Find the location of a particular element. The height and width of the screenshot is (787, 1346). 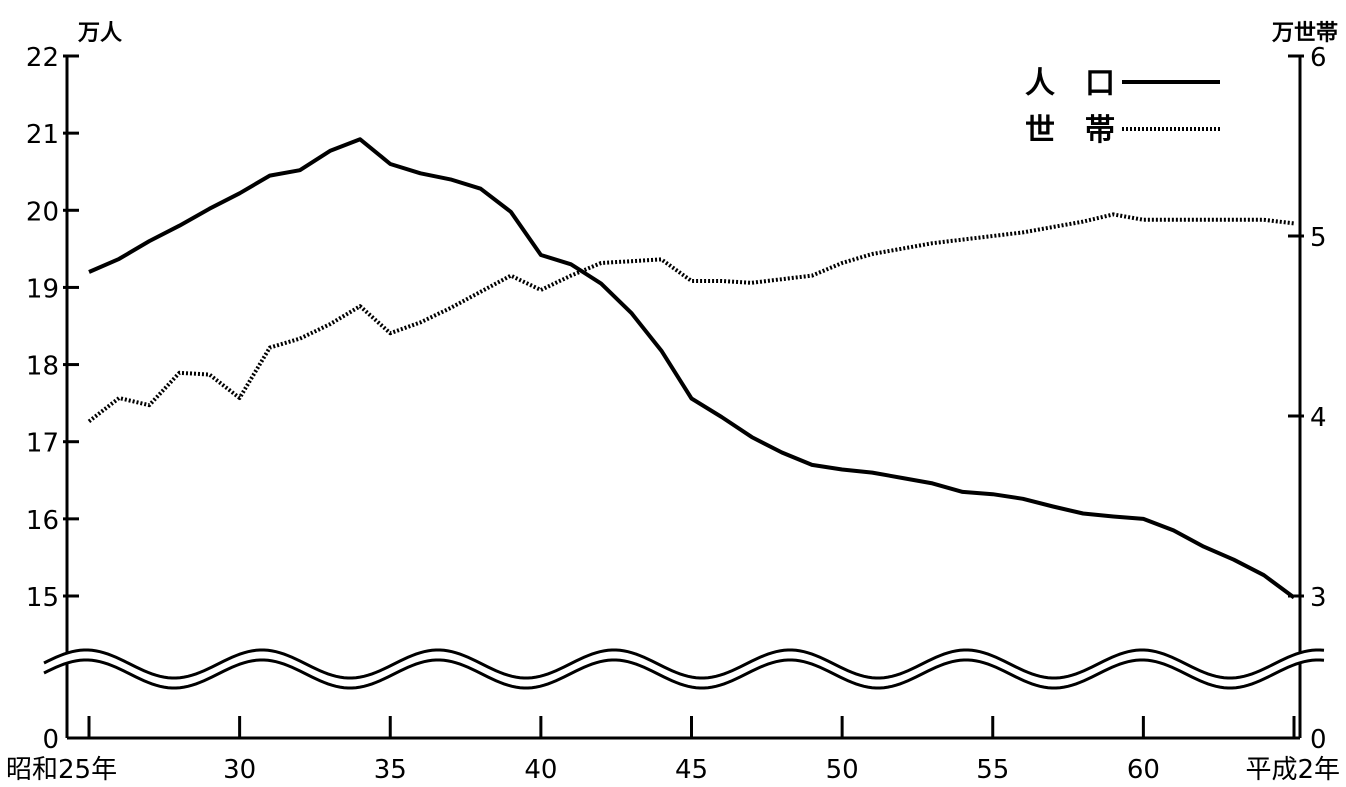

x-tick-label: 50 is located at coordinates (842, 770).